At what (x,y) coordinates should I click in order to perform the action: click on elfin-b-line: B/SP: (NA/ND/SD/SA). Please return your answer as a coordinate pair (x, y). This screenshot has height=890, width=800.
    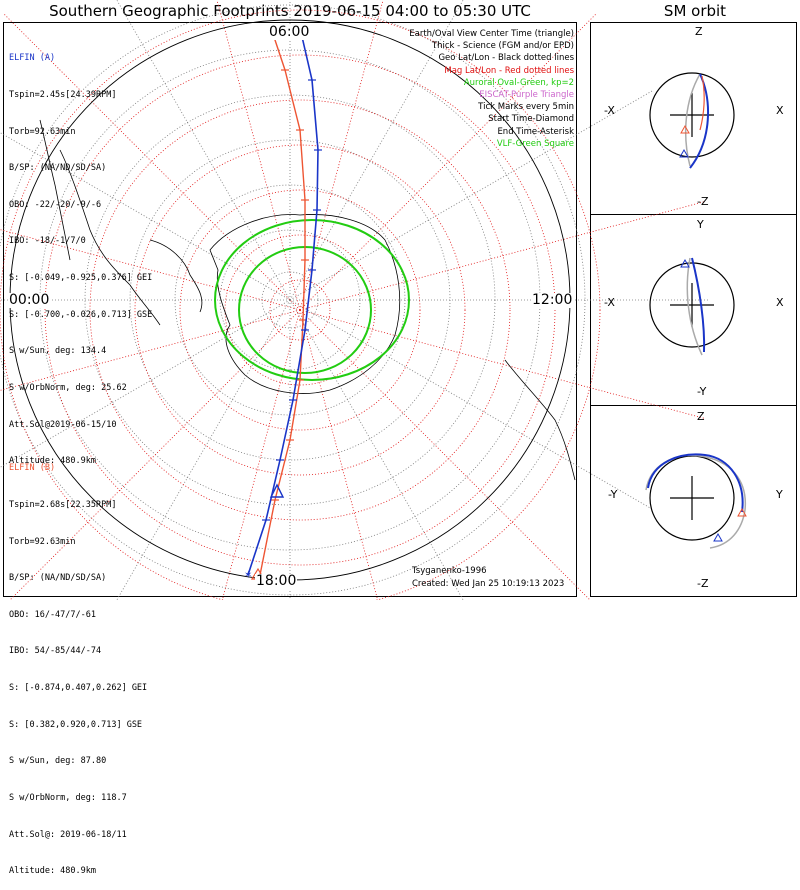
    Looking at the image, I should click on (58, 578).